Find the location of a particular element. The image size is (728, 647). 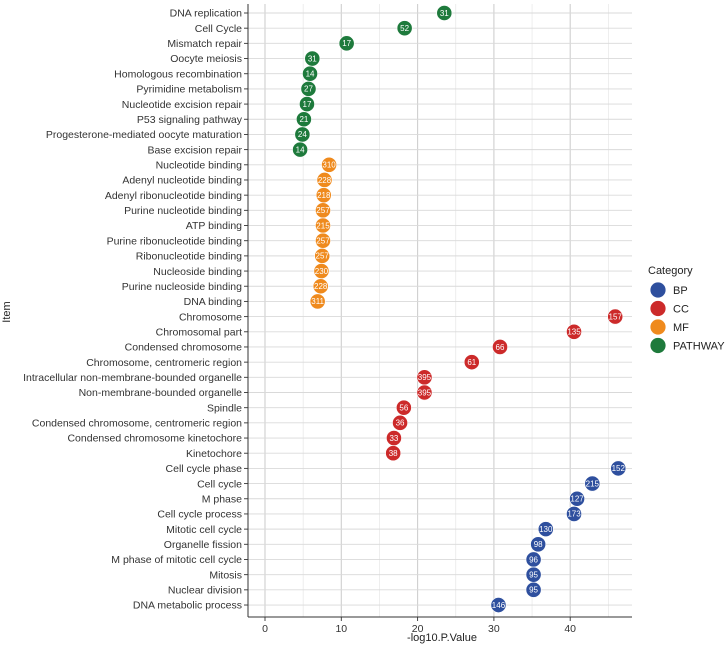

data-point-label: 228 is located at coordinates (321, 286).